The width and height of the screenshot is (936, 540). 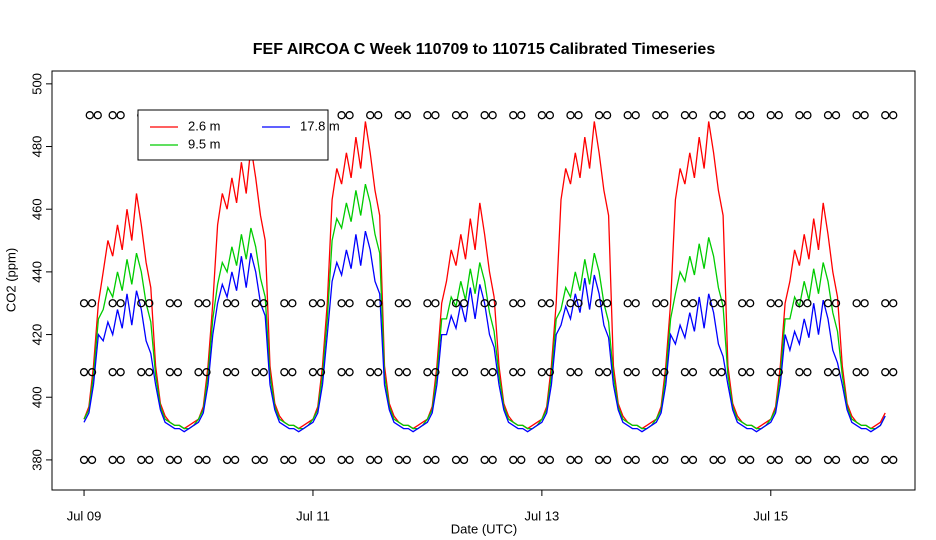 What do you see at coordinates (36, 84) in the screenshot?
I see `y-tick-label: 500` at bounding box center [36, 84].